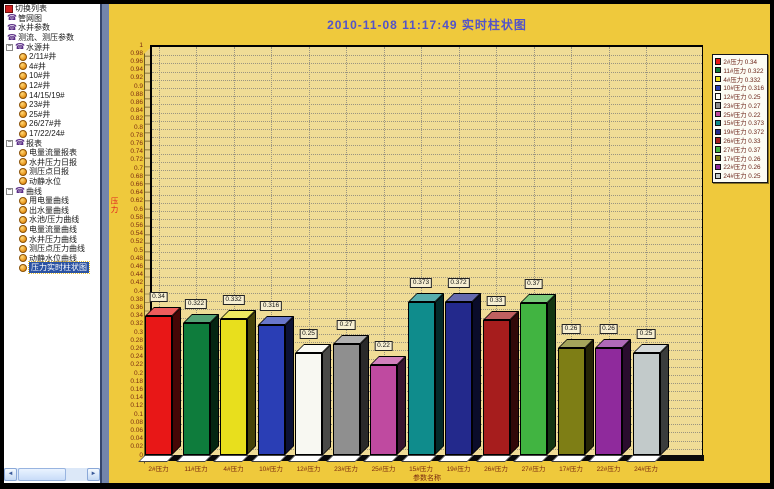 Image resolution: width=774 pixels, height=489 pixels. What do you see at coordinates (646, 333) in the screenshot?
I see `bar-value-label: 0.25` at bounding box center [646, 333].